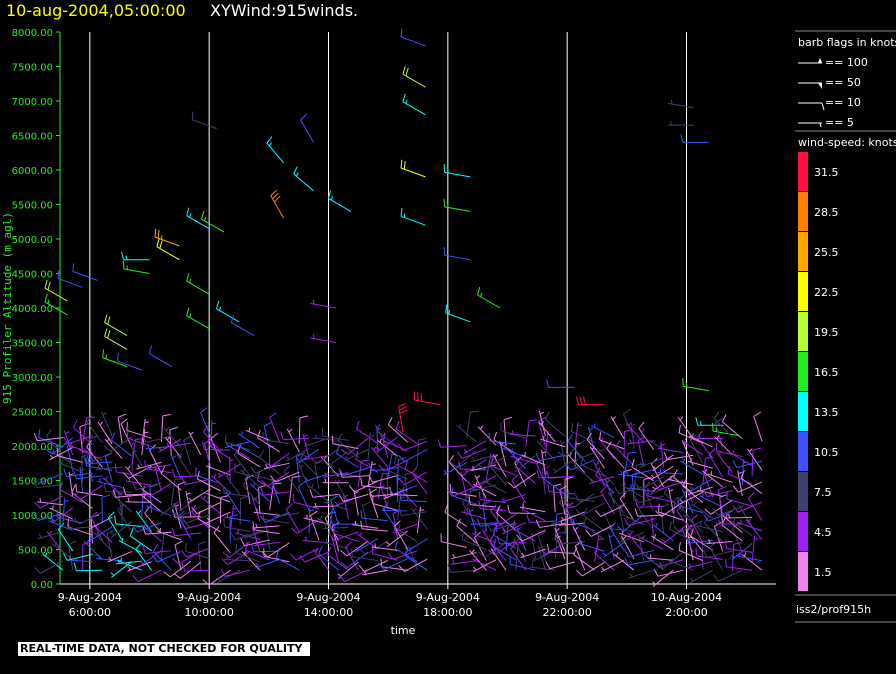  Describe the element at coordinates (823, 532) in the screenshot. I see `speed-legend-label: 4.5` at that location.